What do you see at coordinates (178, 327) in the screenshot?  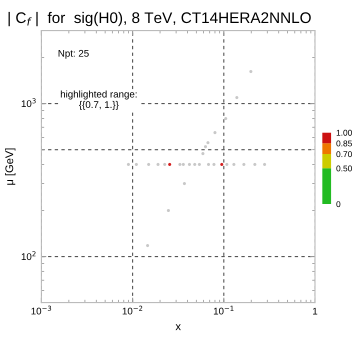 I see `x-axis-title: x` at bounding box center [178, 327].